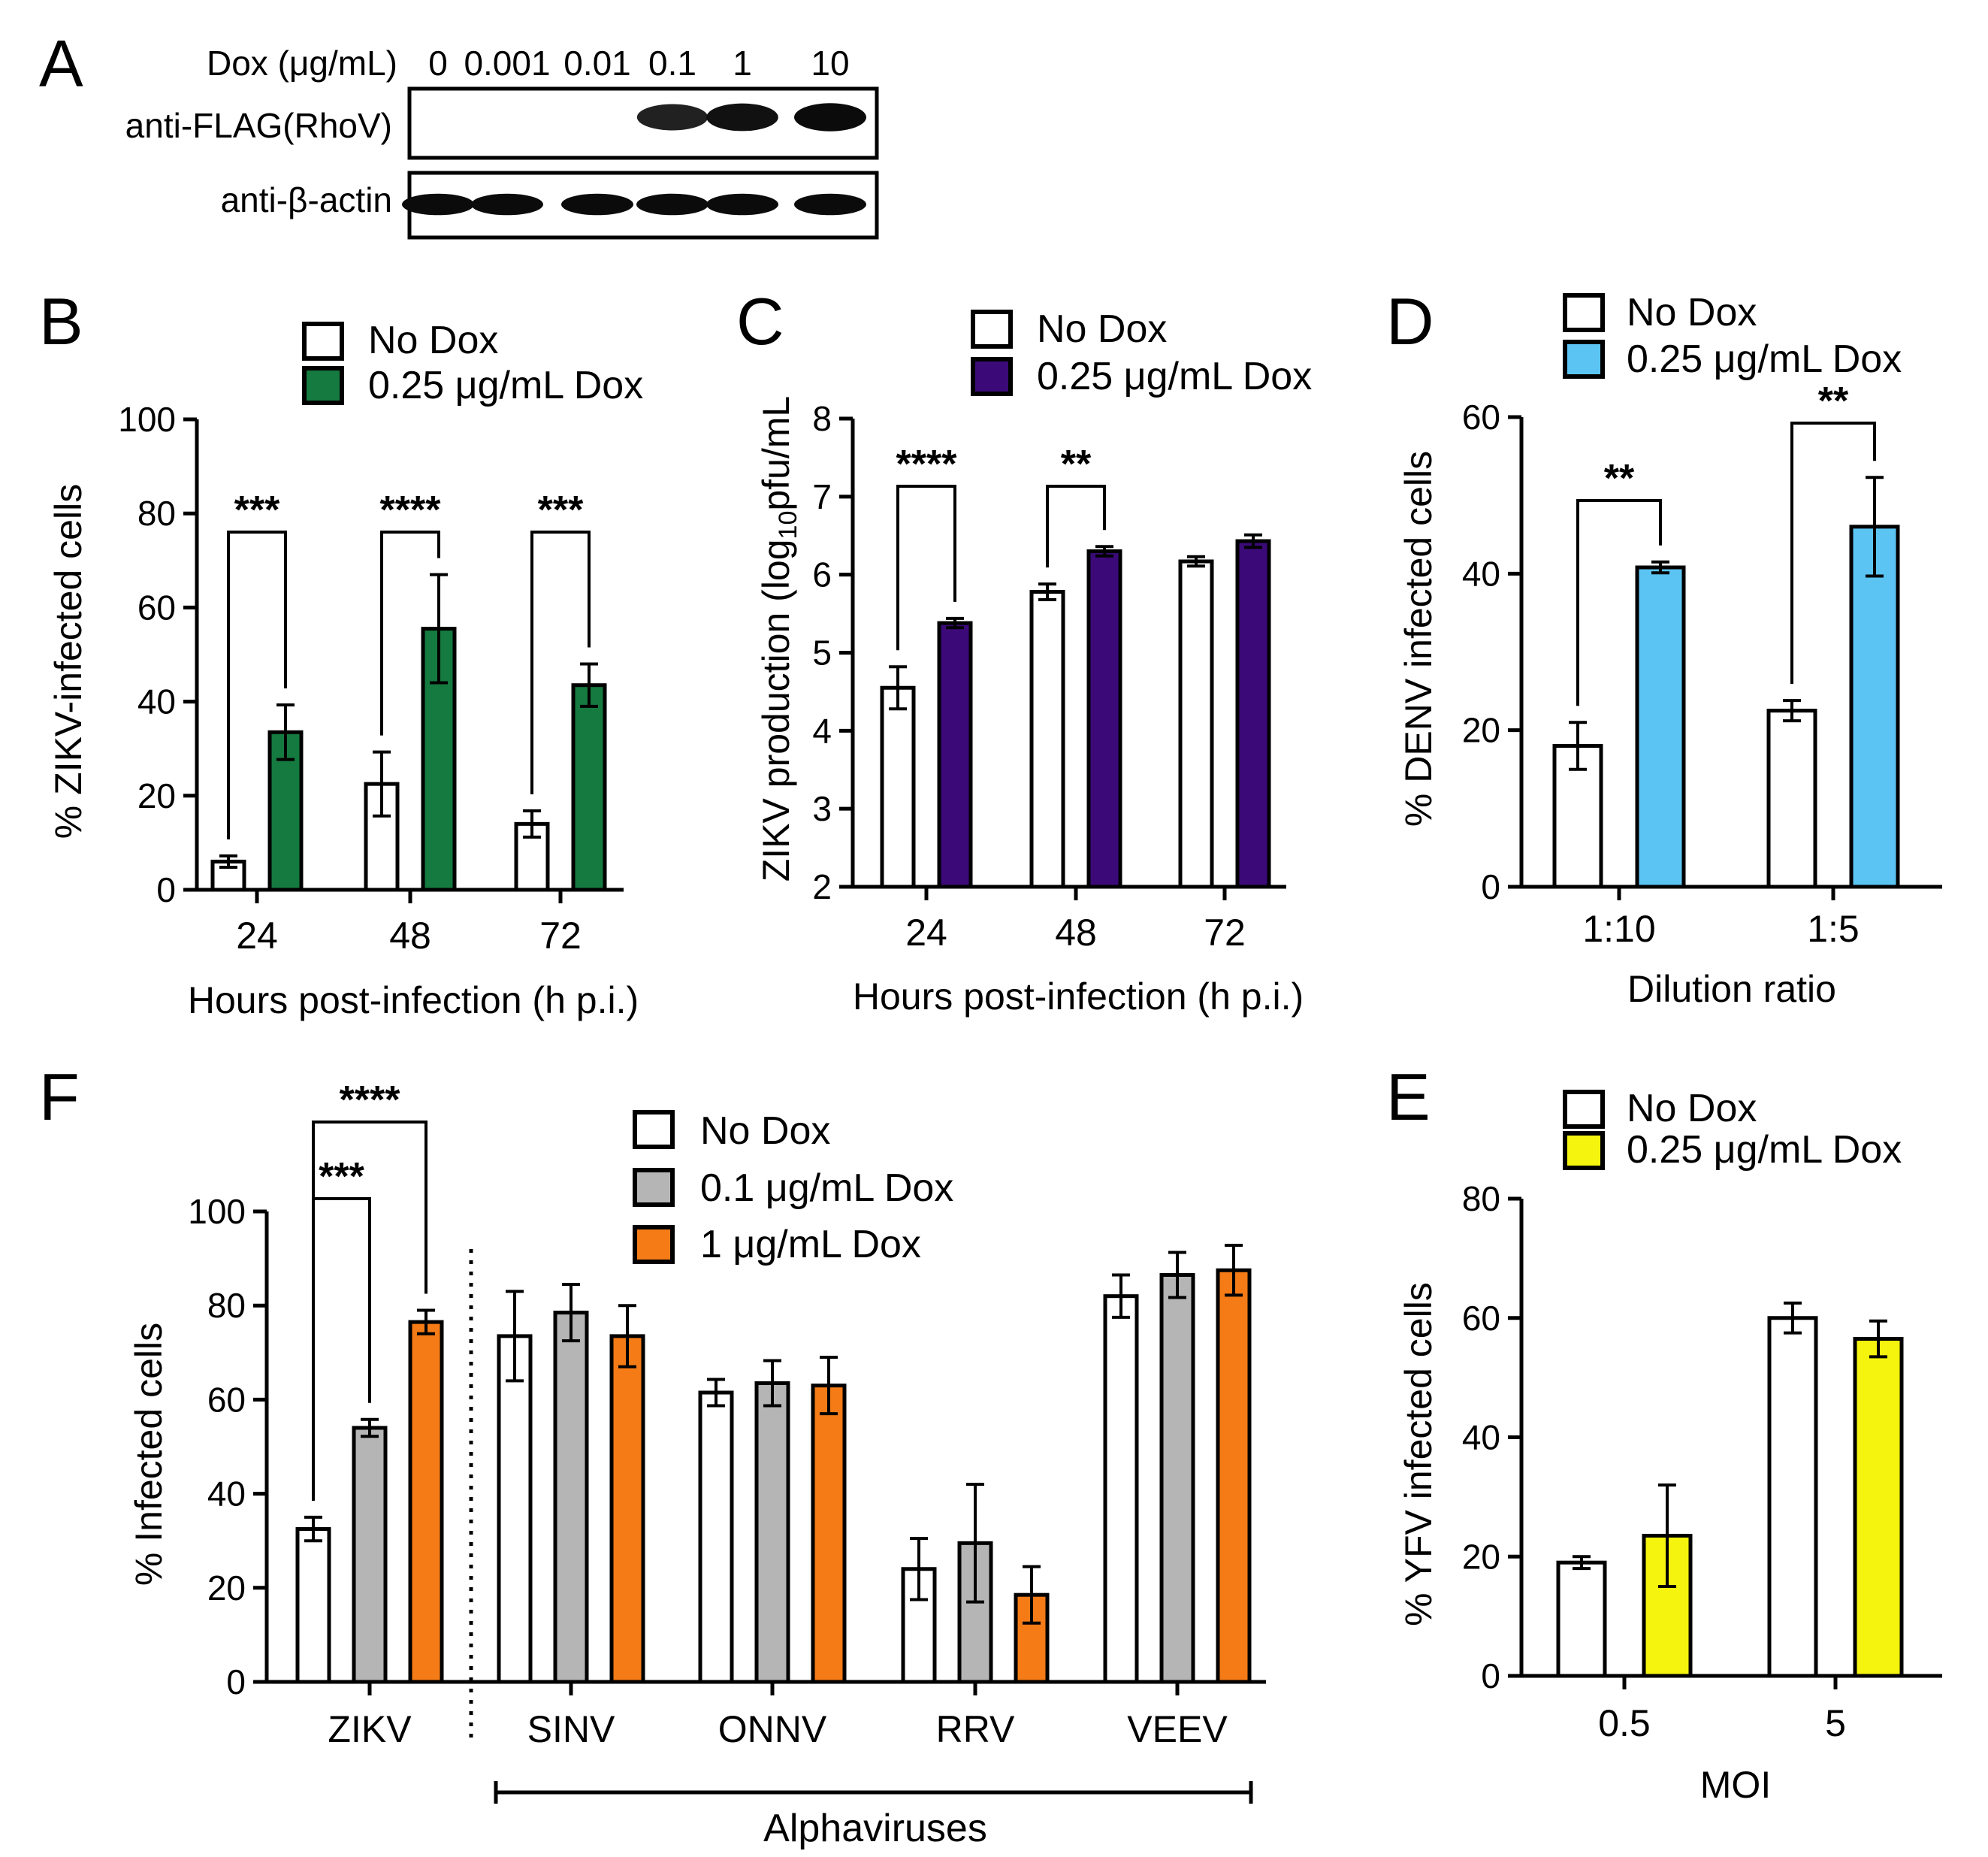 The image size is (1988, 1857). Describe the element at coordinates (1731, 989) in the screenshot. I see `x-axis-label-d: Dilution ratio` at that location.